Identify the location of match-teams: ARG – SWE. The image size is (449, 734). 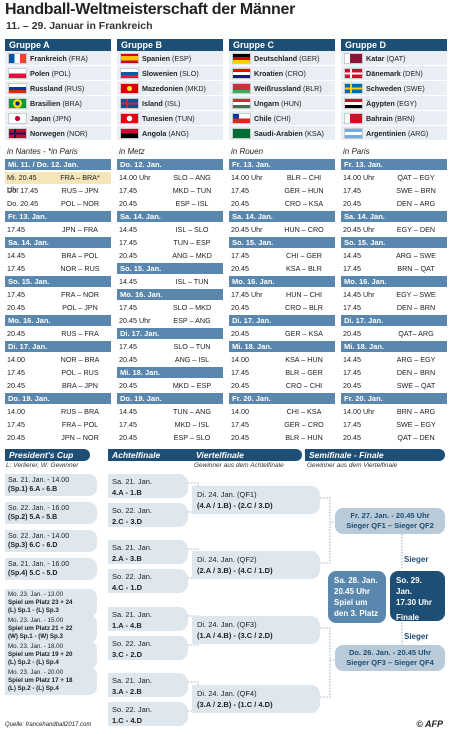
(416, 255).